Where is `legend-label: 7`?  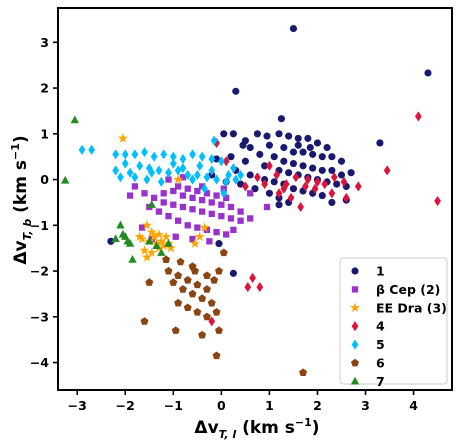 legend-label: 7 is located at coordinates (380, 381).